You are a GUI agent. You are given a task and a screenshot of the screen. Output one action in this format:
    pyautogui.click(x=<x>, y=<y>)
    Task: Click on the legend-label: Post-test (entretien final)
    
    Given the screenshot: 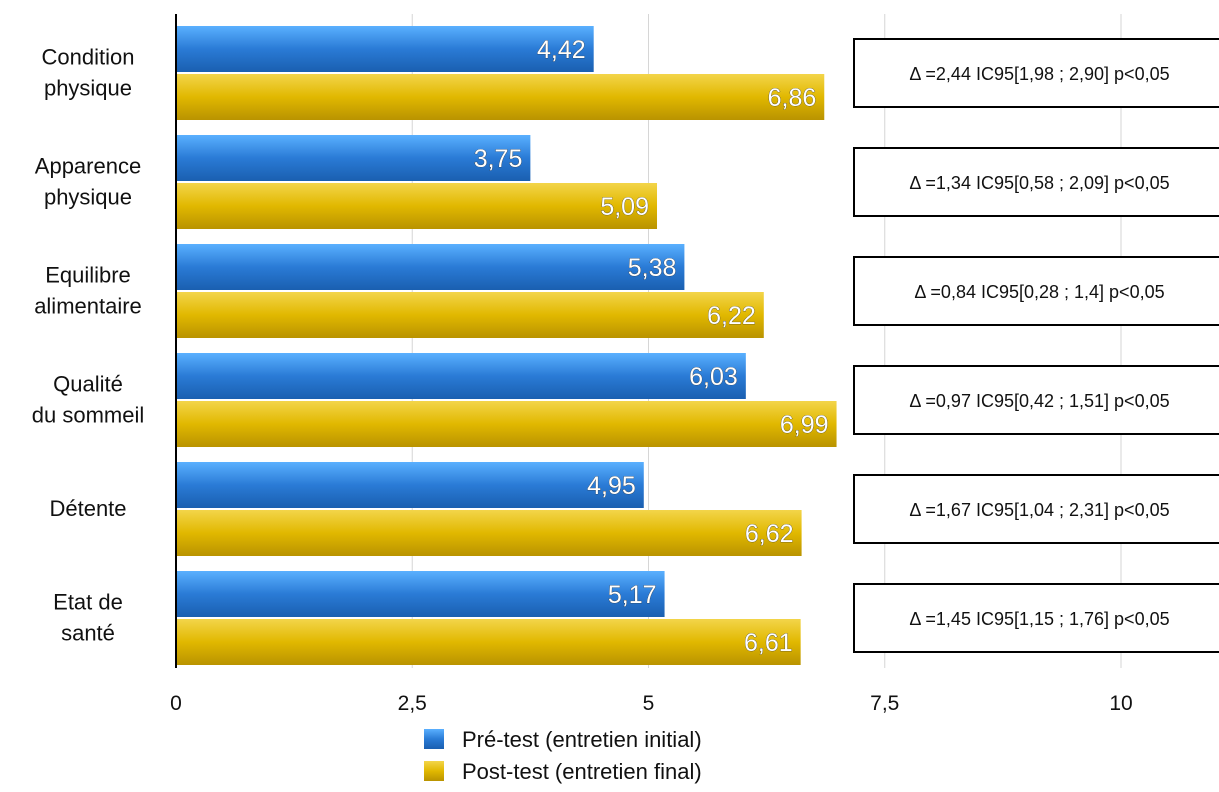 What is the action you would take?
    pyautogui.click(x=582, y=771)
    